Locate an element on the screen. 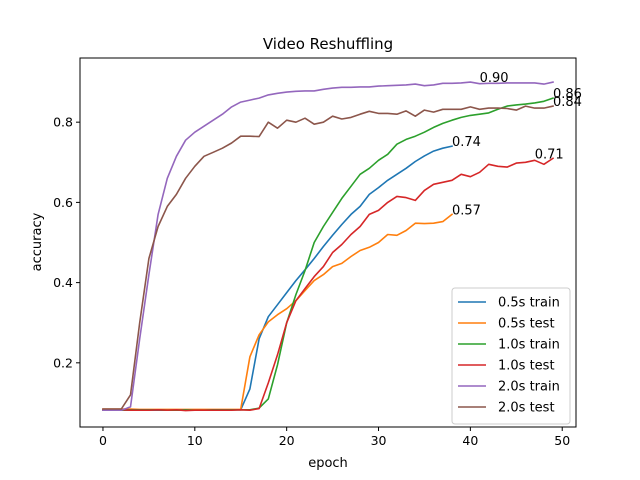 The height and width of the screenshot is (480, 640). data-label: 0.86 is located at coordinates (567, 94).